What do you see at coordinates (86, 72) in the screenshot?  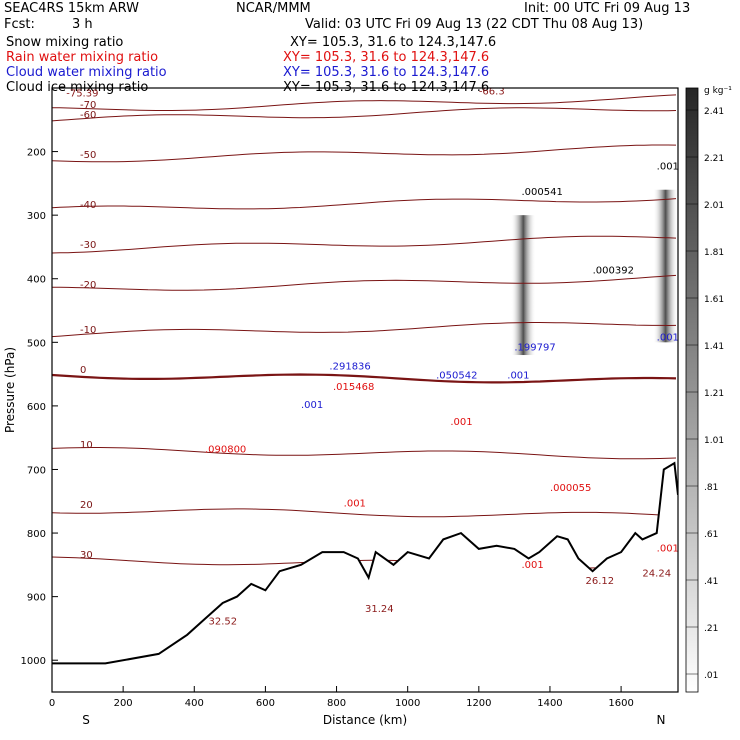 I see `field-cloudwater-name: Cloud water mixing ratio` at bounding box center [86, 72].